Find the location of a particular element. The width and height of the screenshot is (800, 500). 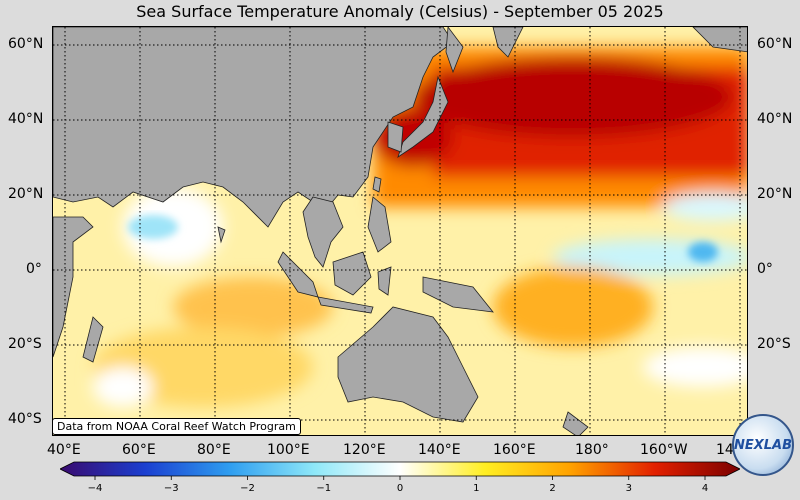

anomaly-indian-ocean-warm is located at coordinates (253, 307).